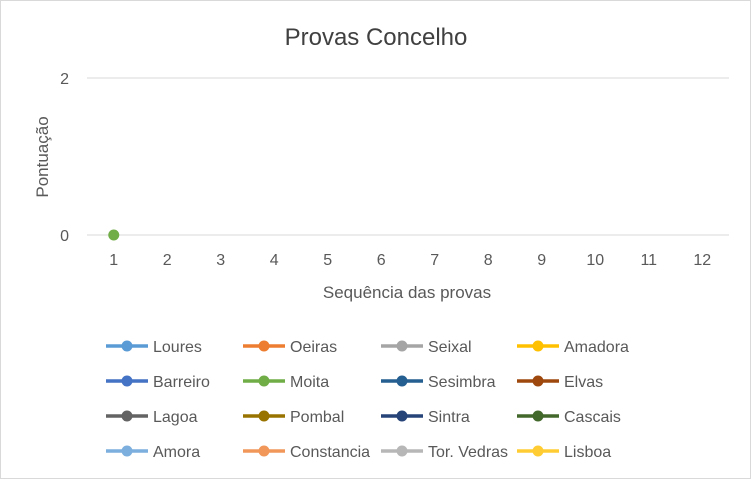 Image resolution: width=751 pixels, height=483 pixels. Describe the element at coordinates (176, 452) in the screenshot. I see `legend-label: Amora` at that location.